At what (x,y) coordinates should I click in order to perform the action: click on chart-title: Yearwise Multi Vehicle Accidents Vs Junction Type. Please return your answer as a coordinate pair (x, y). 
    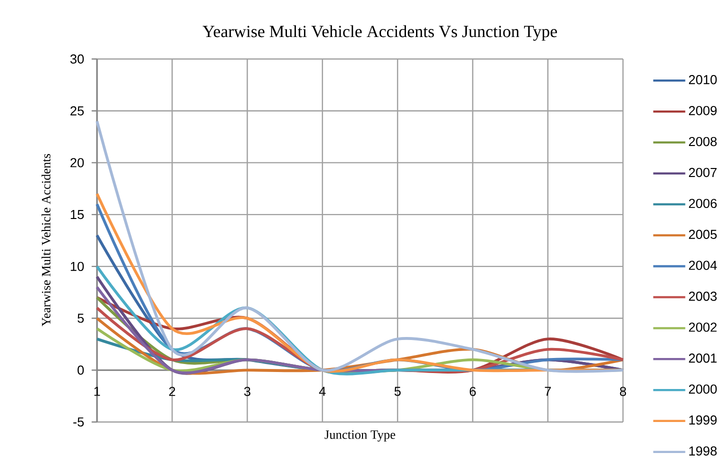
    Looking at the image, I should click on (379, 33).